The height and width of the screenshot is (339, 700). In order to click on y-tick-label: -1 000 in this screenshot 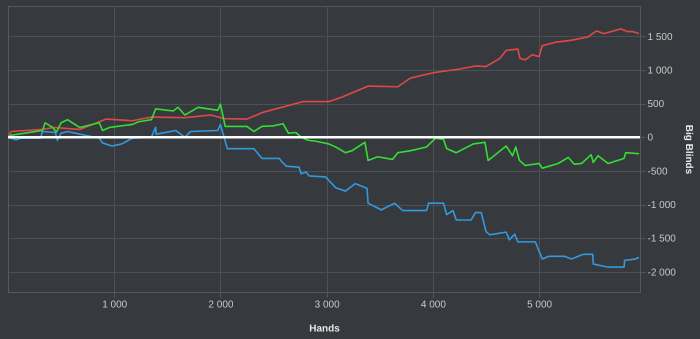, I will do `click(662, 206)`.